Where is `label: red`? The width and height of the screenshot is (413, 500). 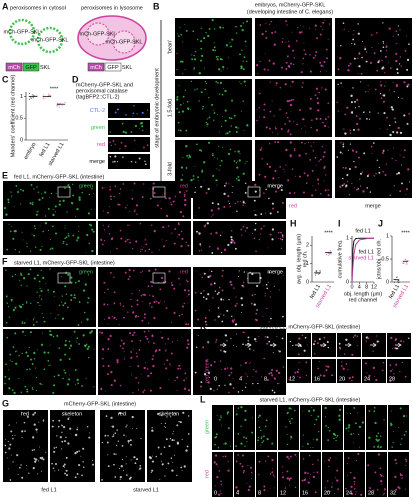
label: red is located at coordinates (184, 186).